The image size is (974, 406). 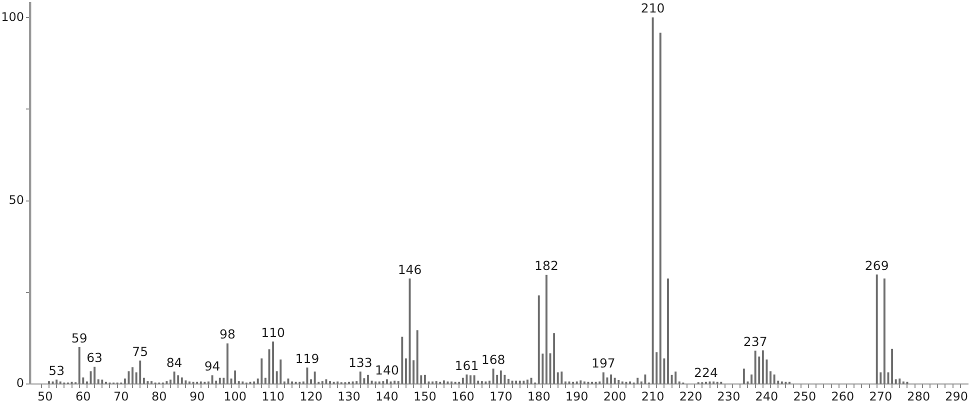 I want to click on x-tick-label: 80, so click(x=159, y=396).